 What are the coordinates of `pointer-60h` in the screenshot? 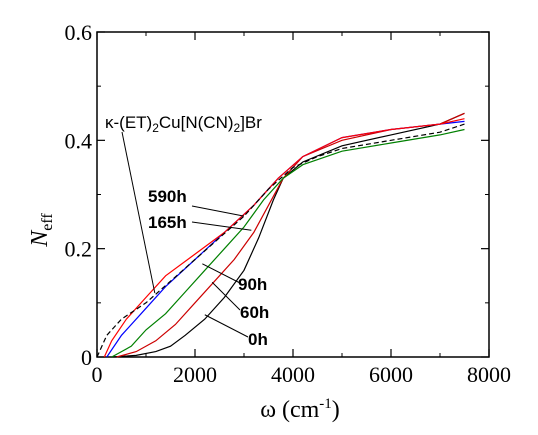 It's located at (226, 296).